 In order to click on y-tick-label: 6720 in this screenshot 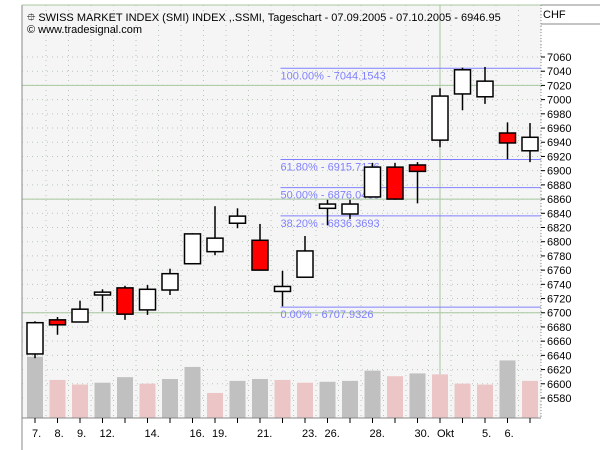, I will do `click(559, 300)`.